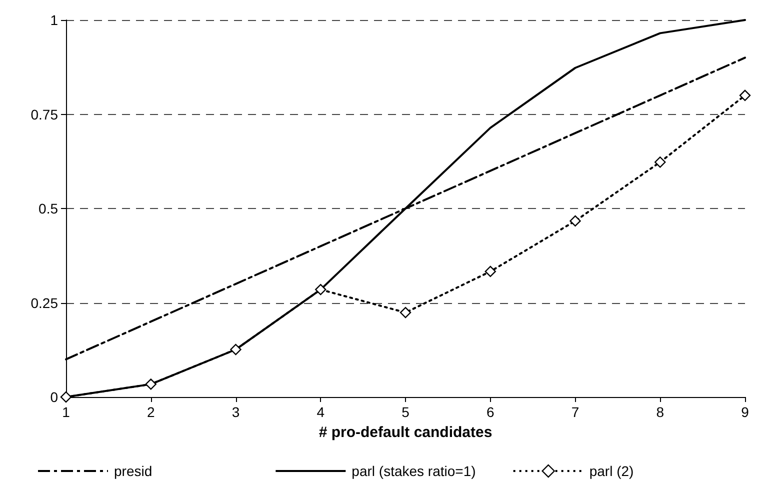 The height and width of the screenshot is (493, 769). I want to click on x-tick-label: 6, so click(490, 412).